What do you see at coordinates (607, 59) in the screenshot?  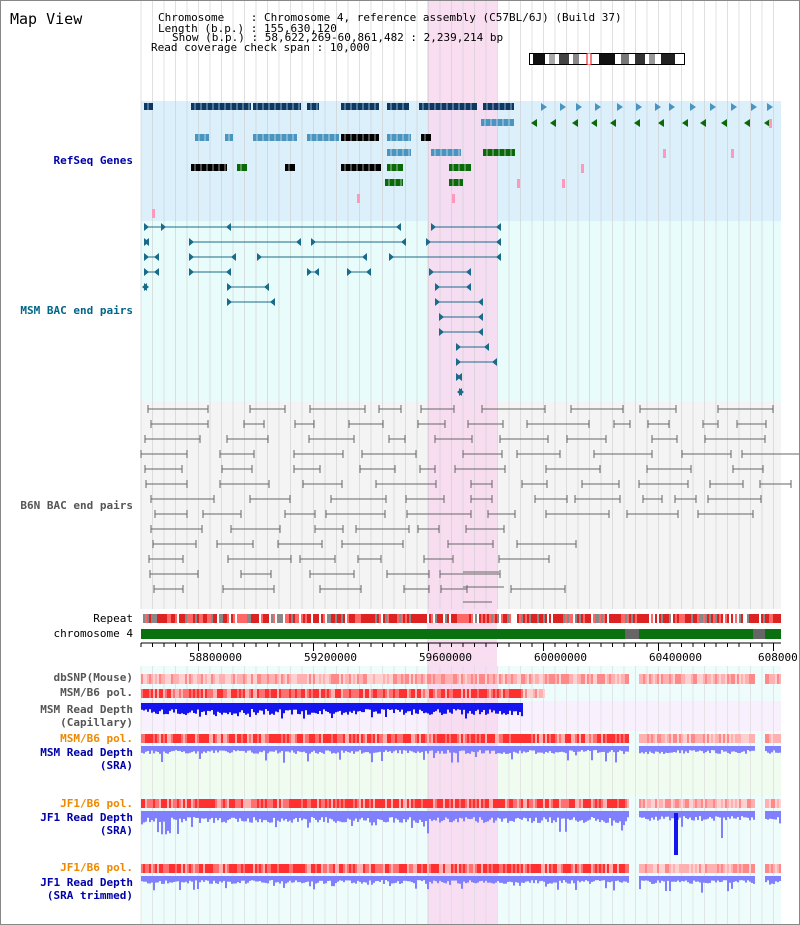 I see `chromosome-ideogram` at bounding box center [607, 59].